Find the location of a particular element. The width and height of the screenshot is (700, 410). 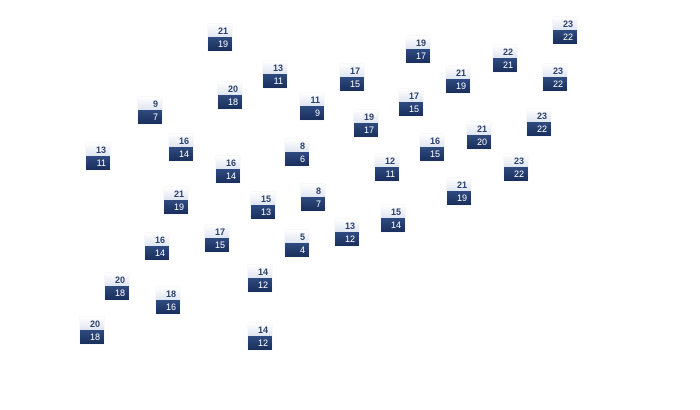

node-bottom-value: 20 is located at coordinates (479, 142).